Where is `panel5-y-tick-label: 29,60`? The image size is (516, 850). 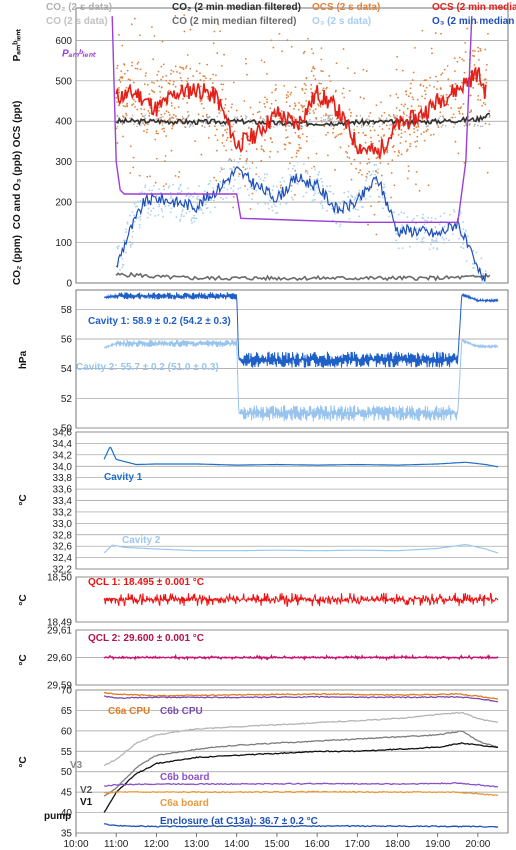
panel5-y-tick-label: 29,60 is located at coordinates (59, 658).